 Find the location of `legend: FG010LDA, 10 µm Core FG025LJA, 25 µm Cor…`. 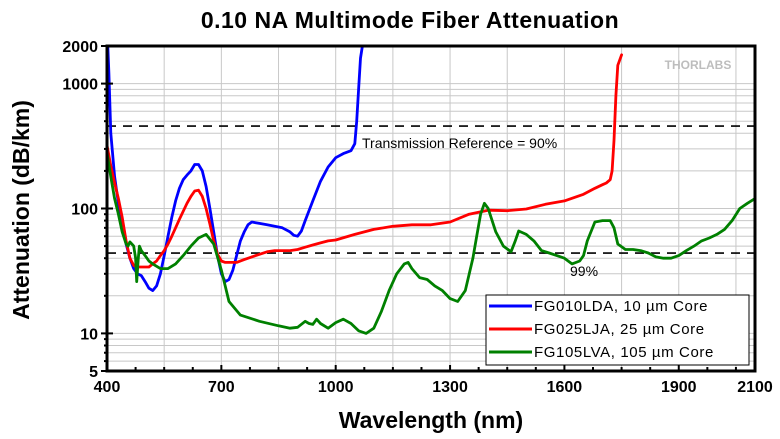

legend: FG010LDA, 10 µm Core FG025LJA, 25 µm Cor… is located at coordinates (617, 330).